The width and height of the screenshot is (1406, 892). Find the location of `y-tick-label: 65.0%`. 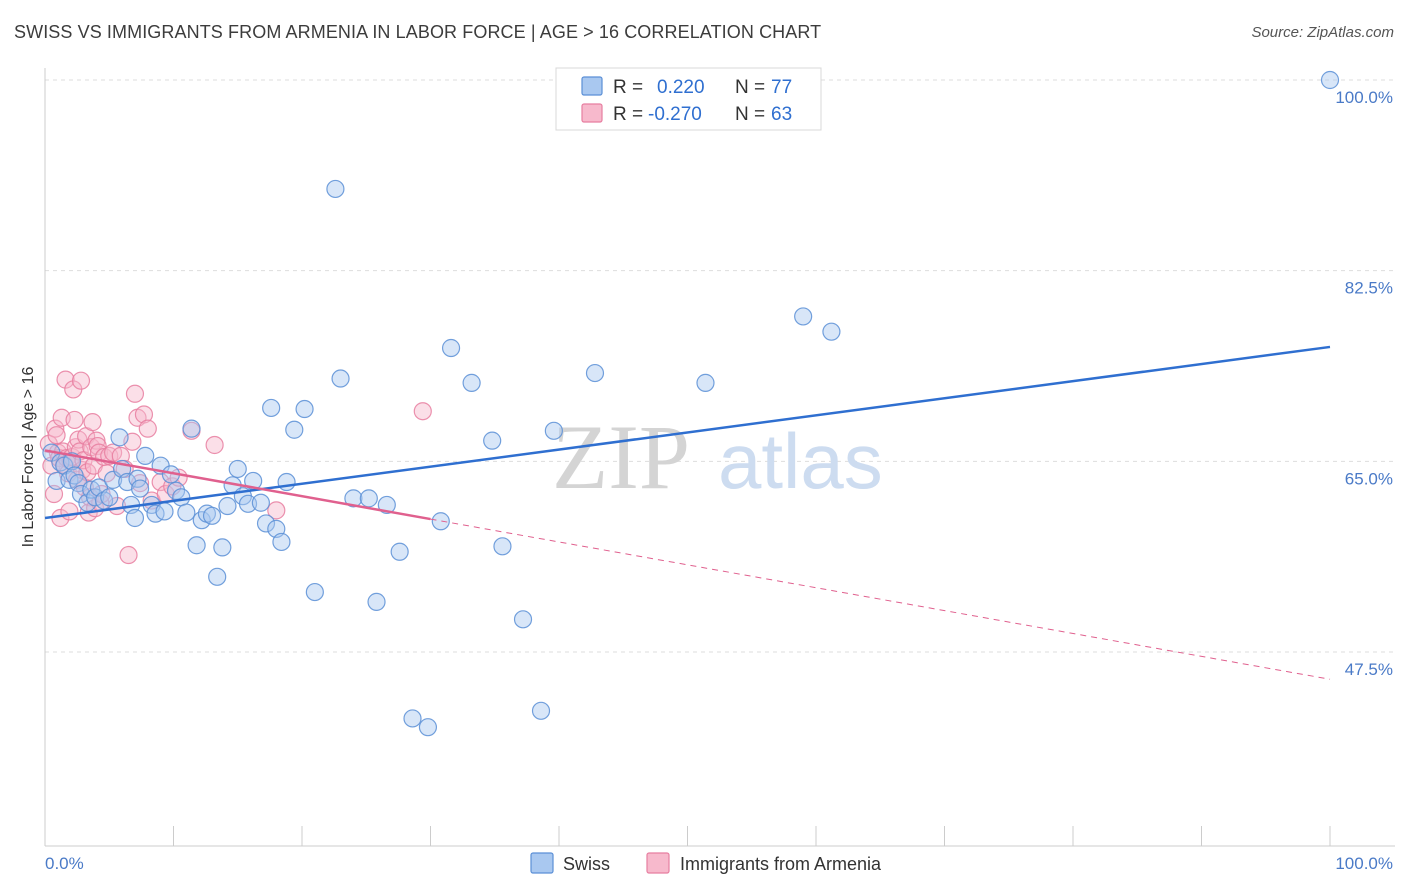

y-tick-label: 65.0% is located at coordinates (1369, 478).